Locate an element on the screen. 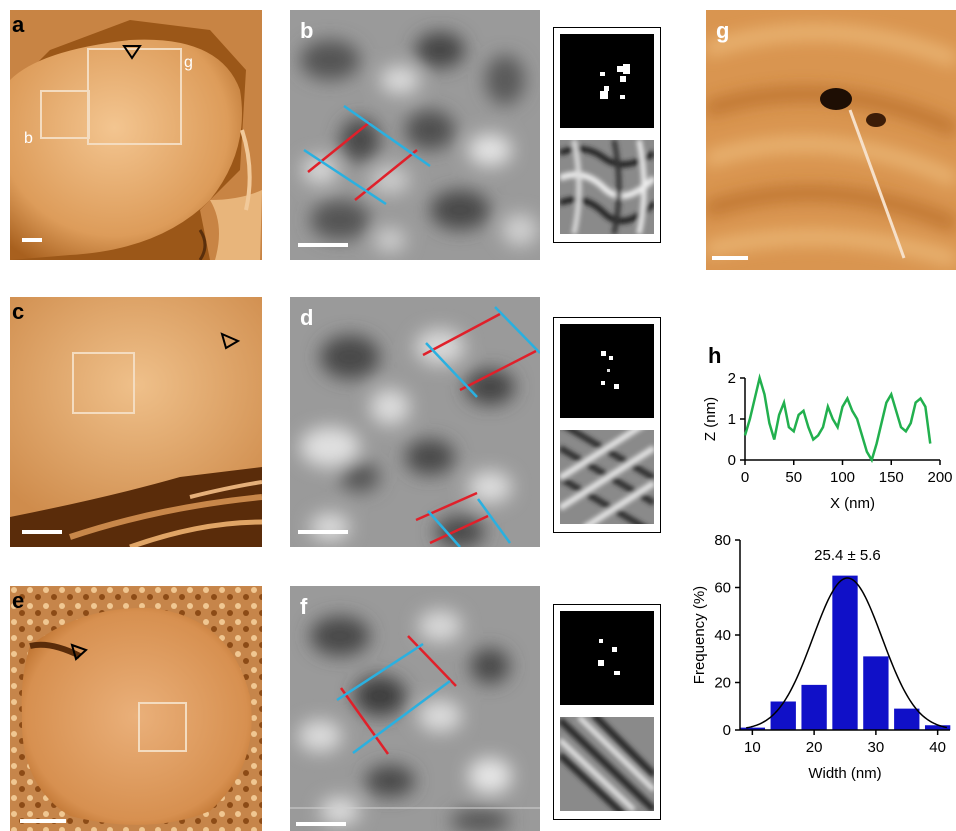 The image size is (956, 831). panel-h-label: h is located at coordinates (715, 355).